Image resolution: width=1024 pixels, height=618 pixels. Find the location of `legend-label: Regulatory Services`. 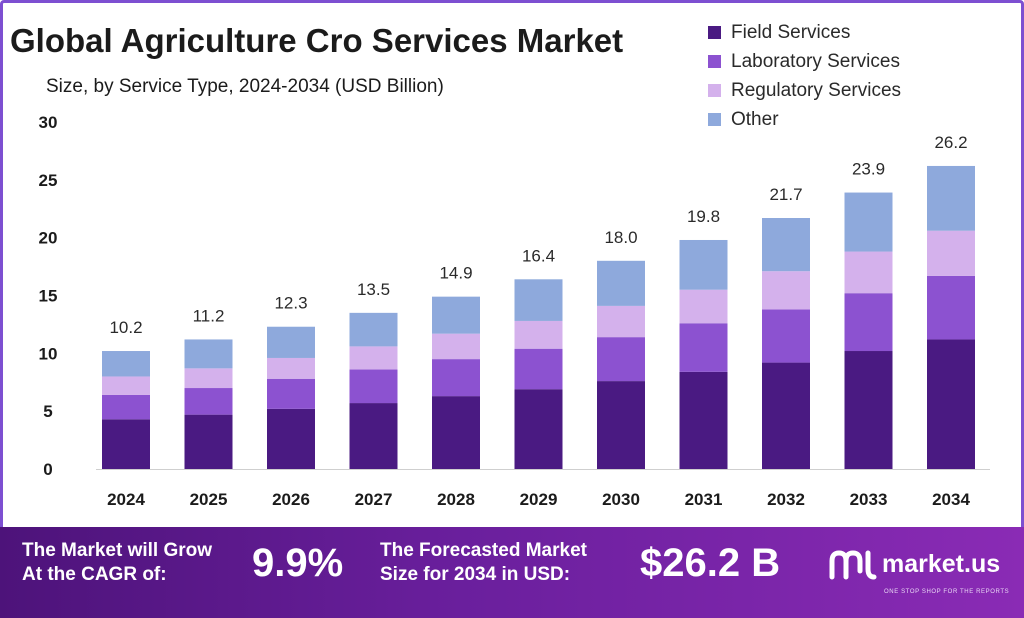

legend-label: Regulatory Services is located at coordinates (816, 90).